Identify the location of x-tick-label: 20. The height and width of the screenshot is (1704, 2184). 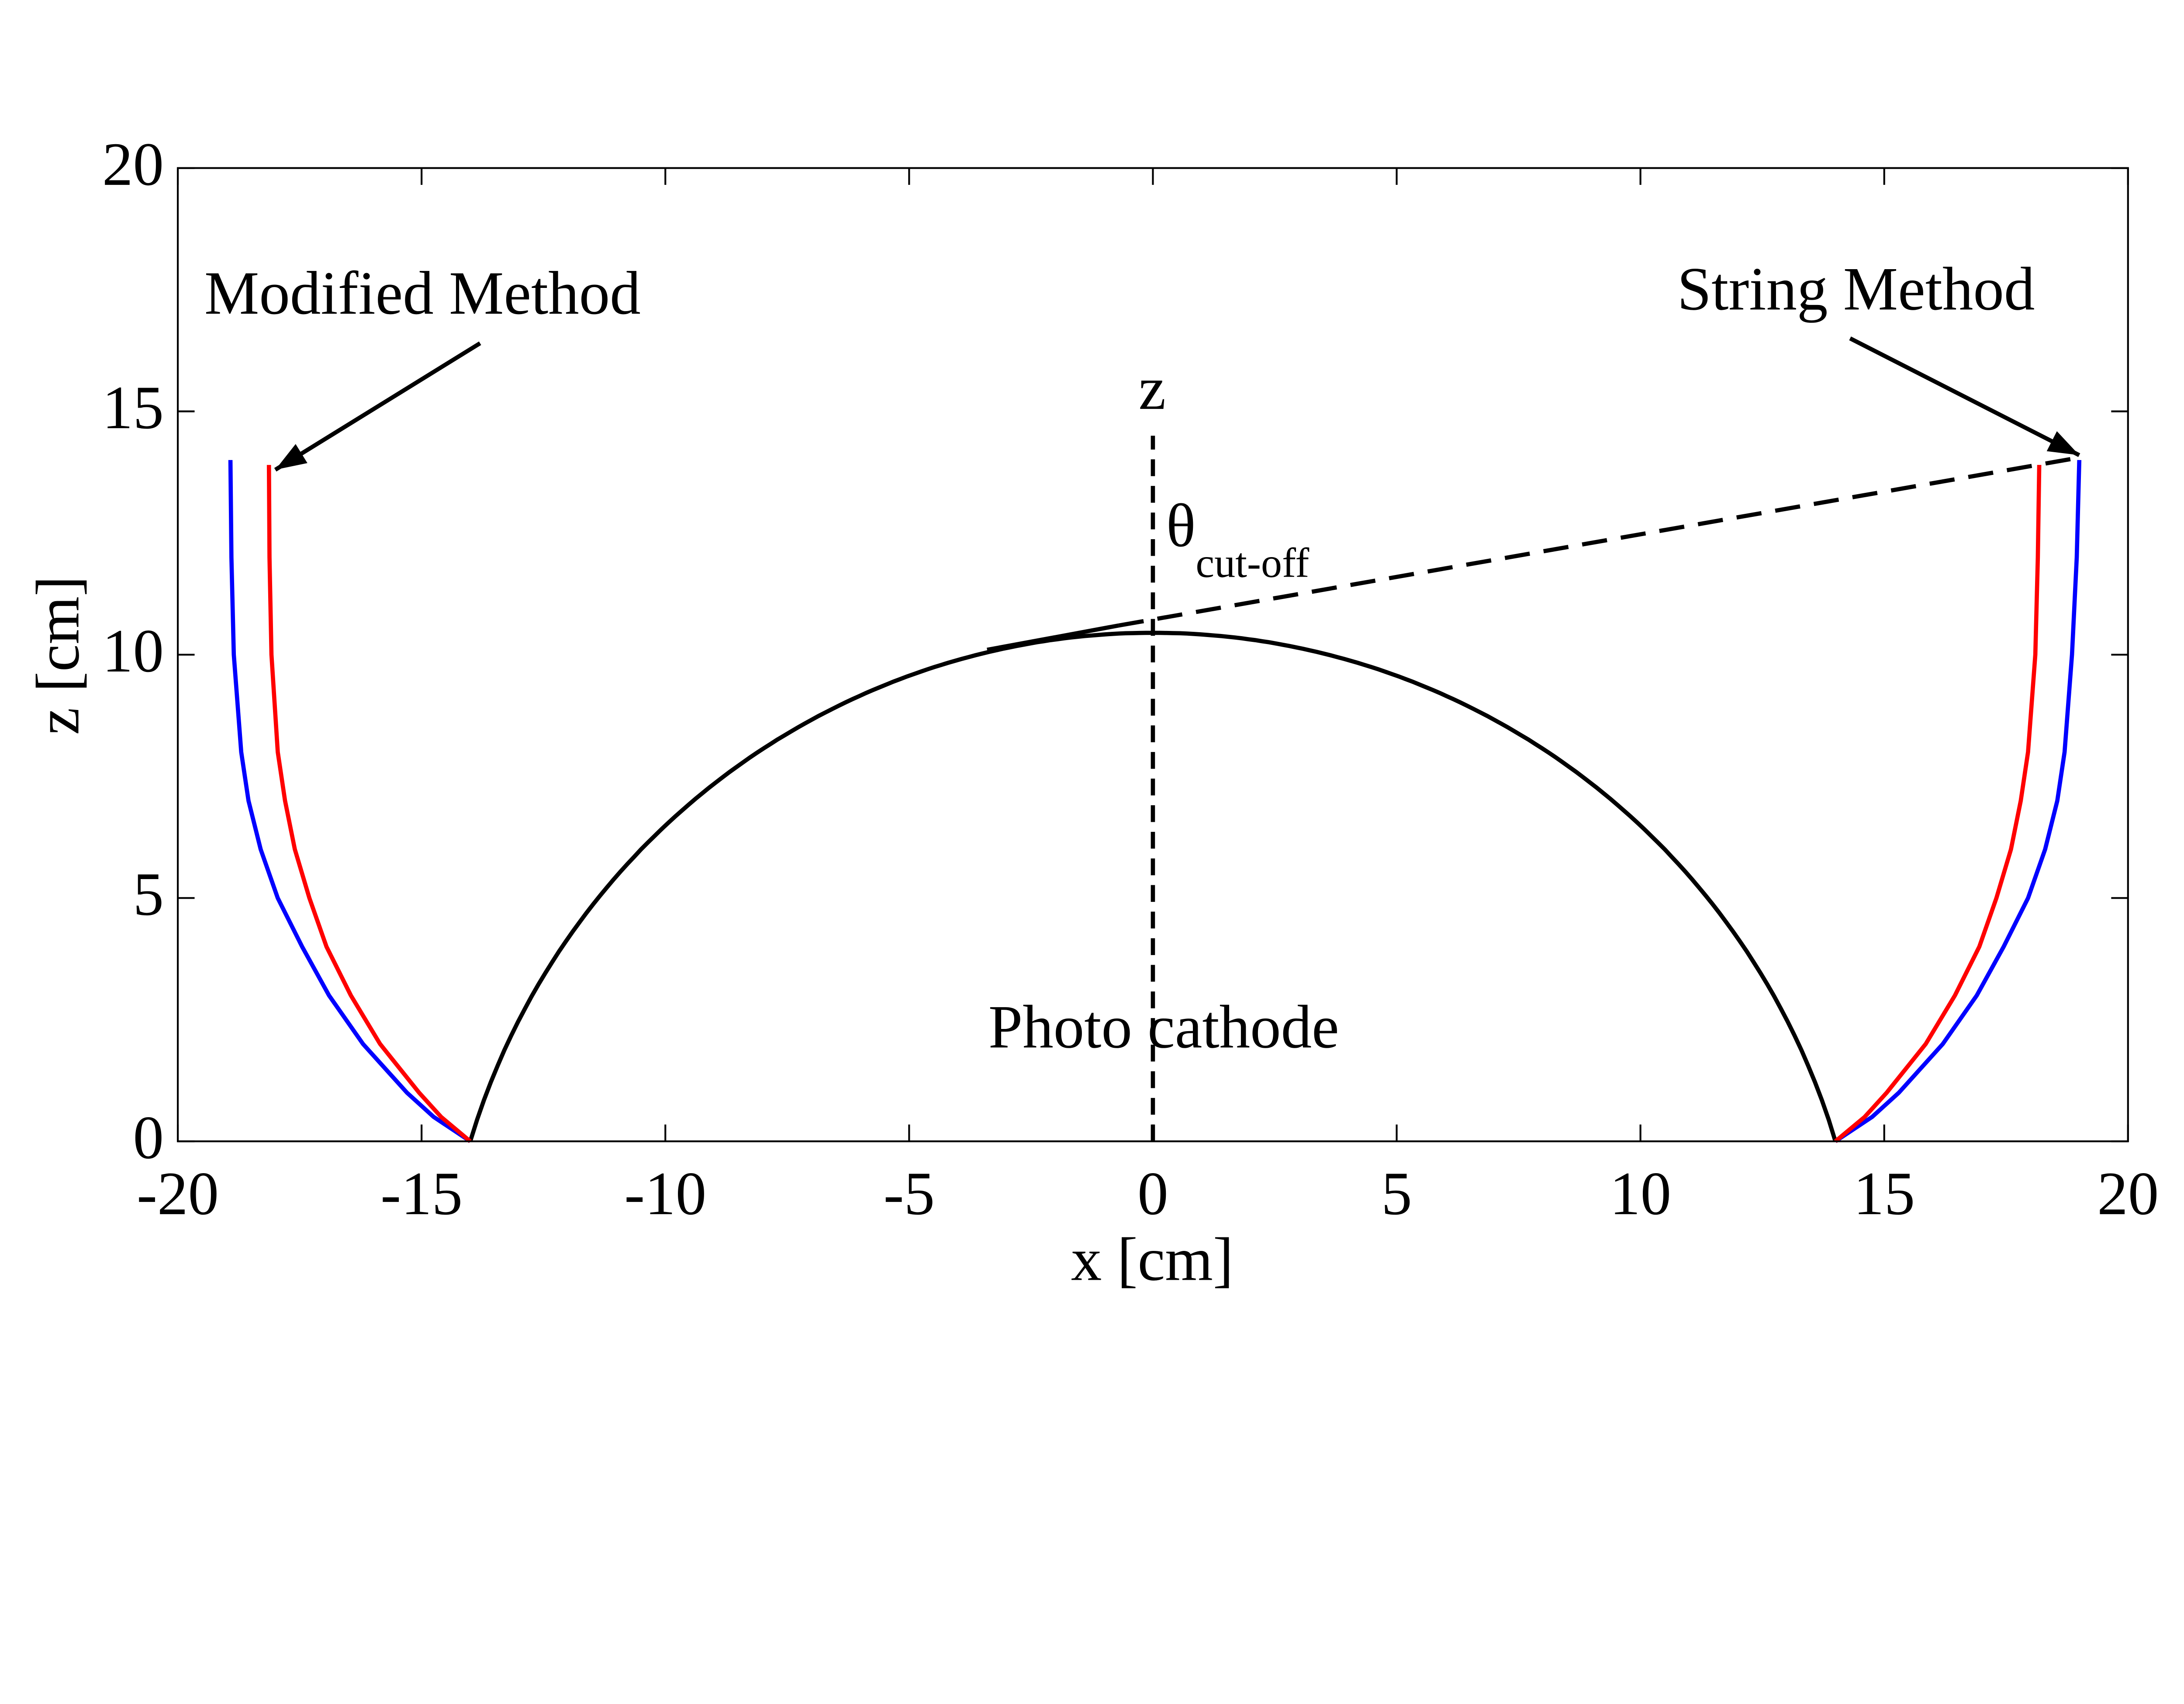
(2128, 1193).